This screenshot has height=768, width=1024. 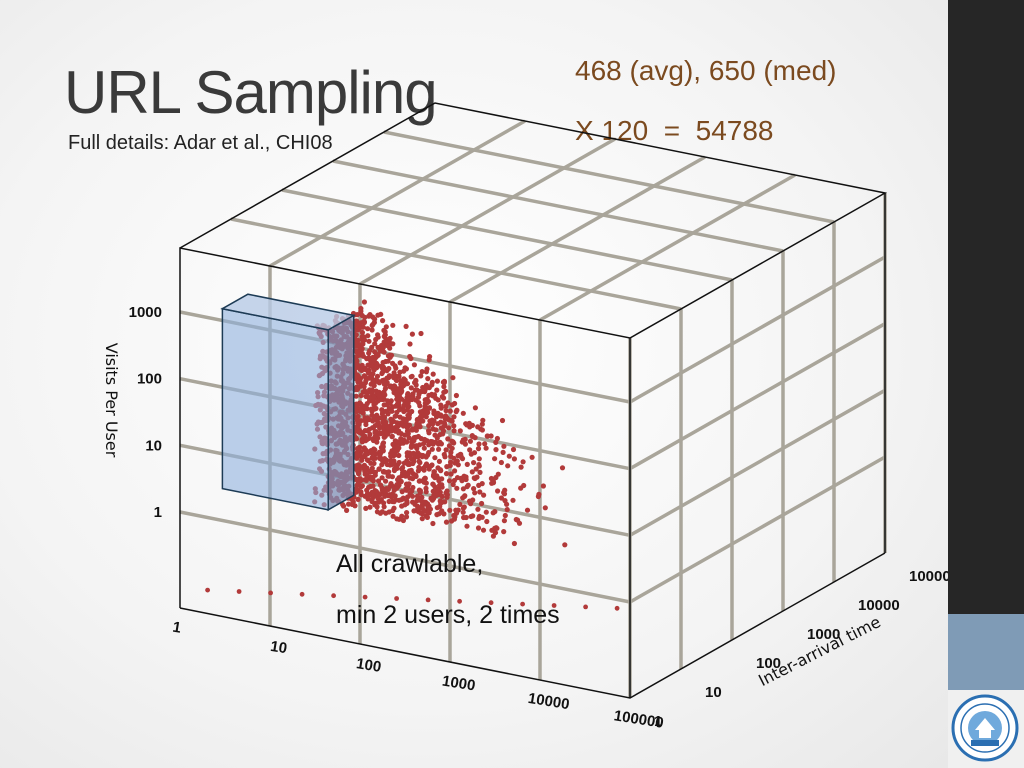 I want to click on page-title: URL Sampling, so click(x=251, y=92).